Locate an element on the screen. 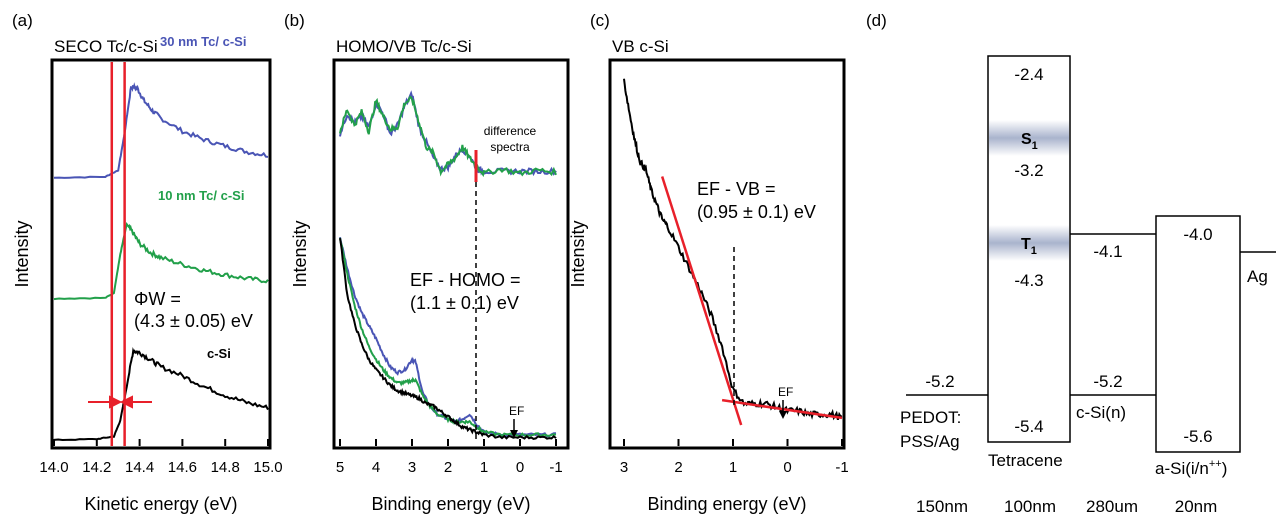 This screenshot has height=520, width=1276. panel-b-annotation-line2: (1.1 ± 0.1) eV is located at coordinates (464, 303).